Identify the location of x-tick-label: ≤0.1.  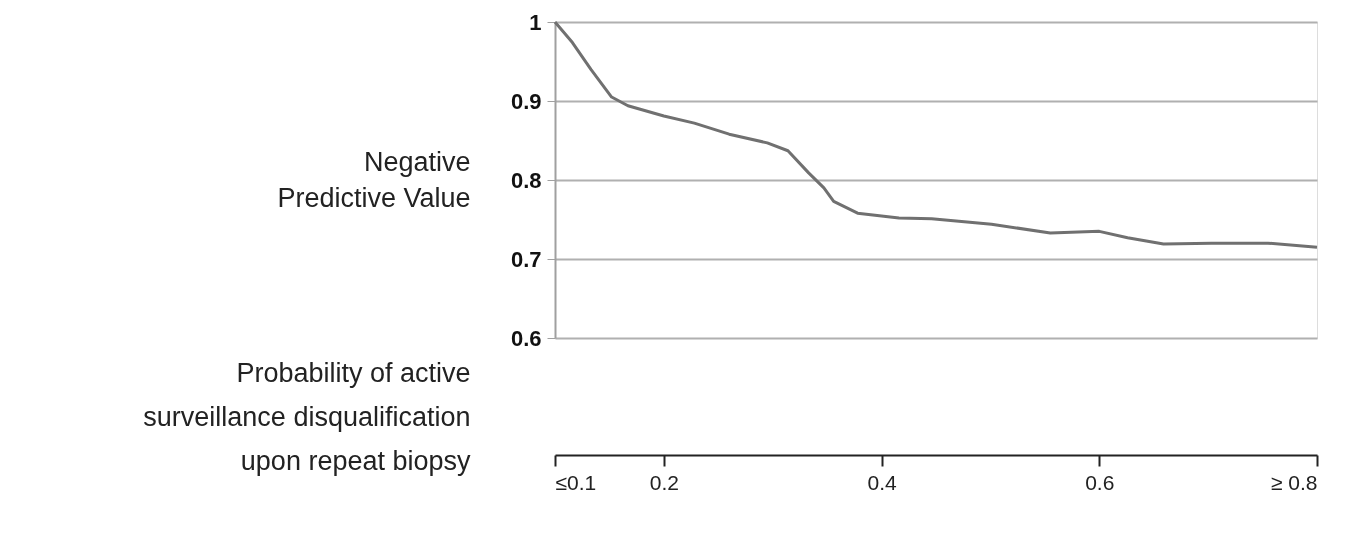
(576, 482).